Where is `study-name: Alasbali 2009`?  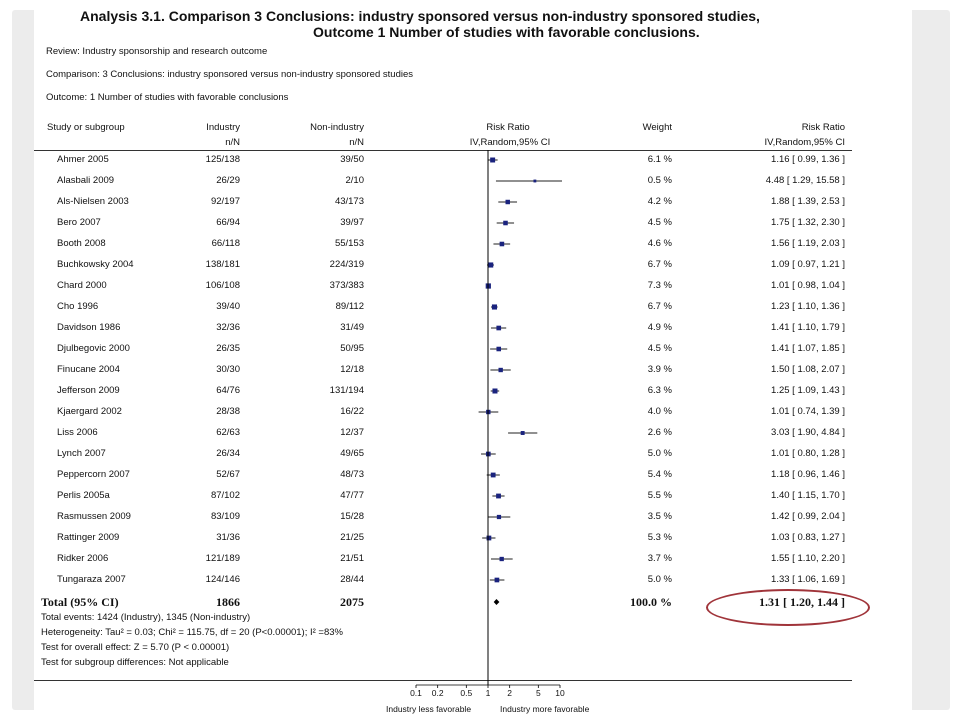
study-name: Alasbali 2009 is located at coordinates (86, 180).